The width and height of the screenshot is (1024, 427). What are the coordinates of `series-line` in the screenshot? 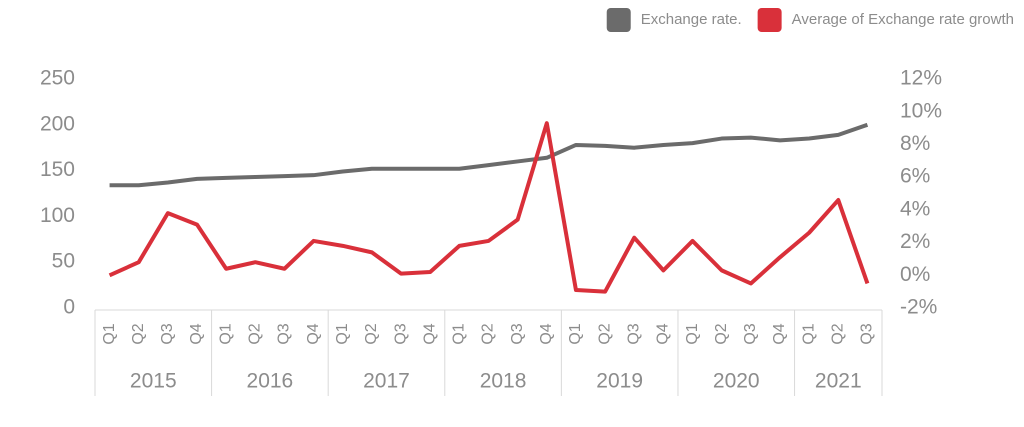 It's located at (489, 155).